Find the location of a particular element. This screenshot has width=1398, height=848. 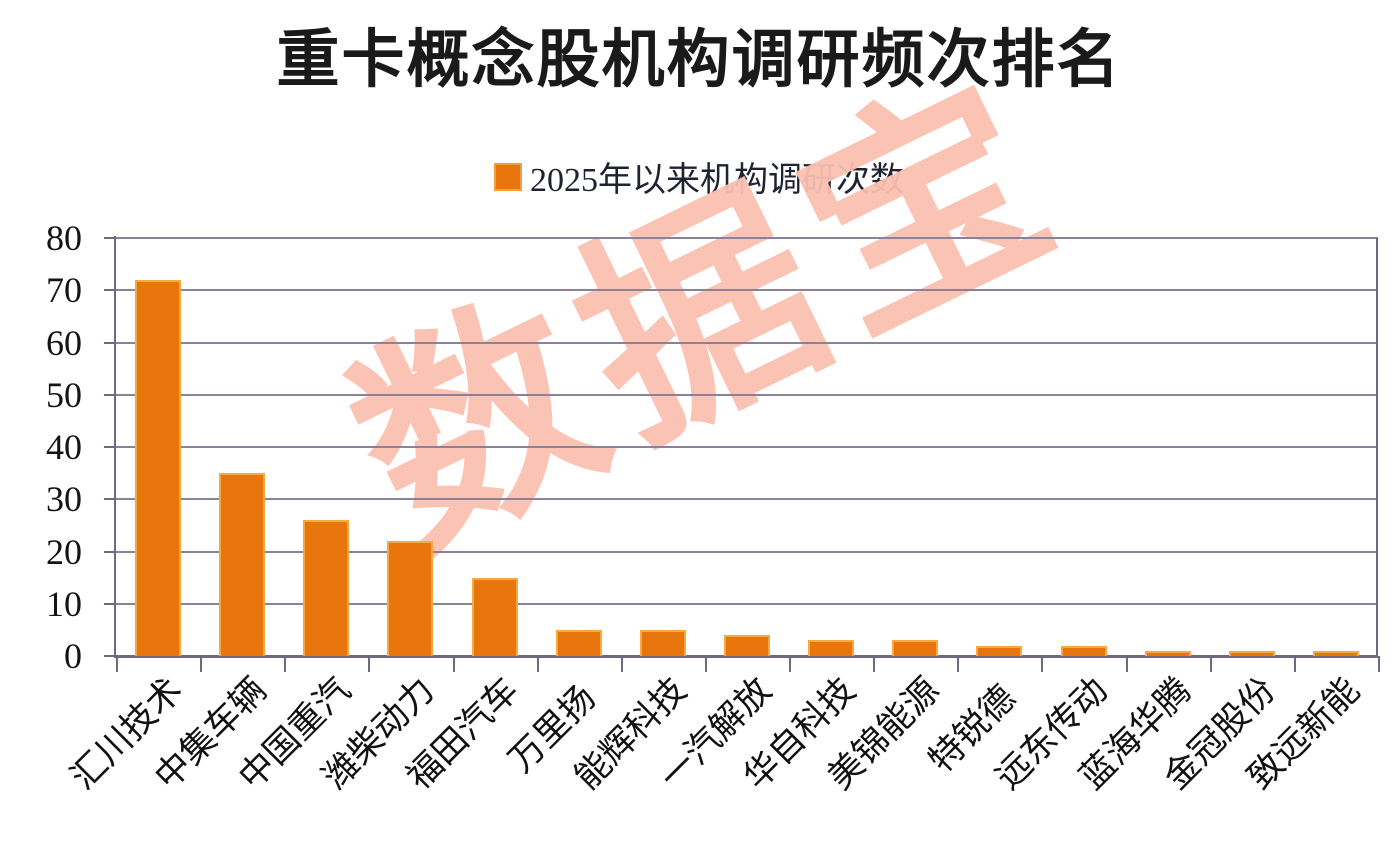

y-tick-label: 70 is located at coordinates (64, 290).